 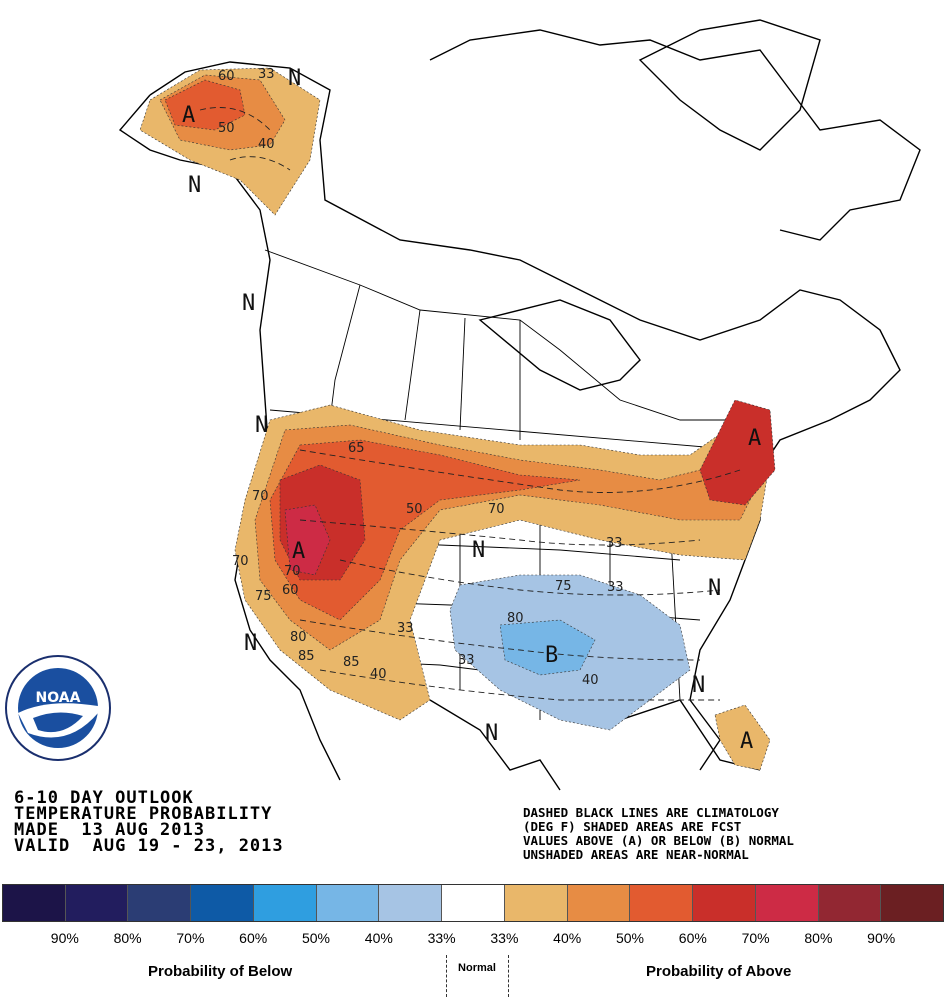 What do you see at coordinates (714, 588) in the screenshot?
I see `label-normal-6: N` at bounding box center [714, 588].